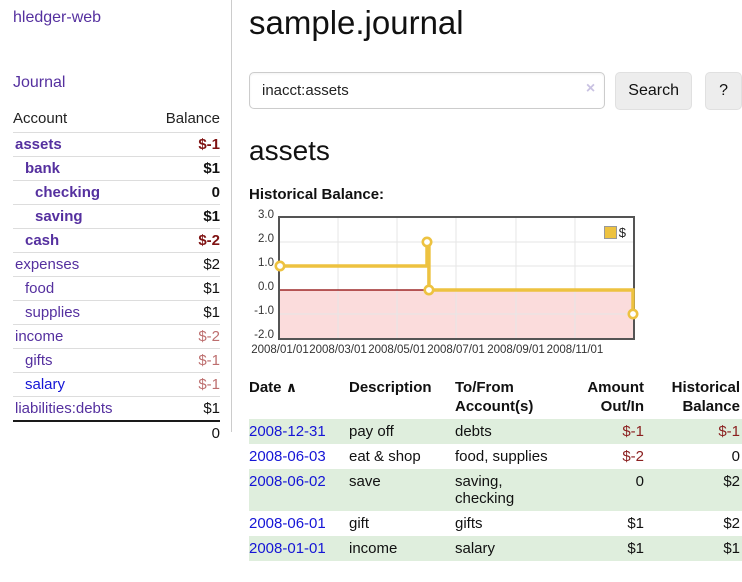  Describe the element at coordinates (495, 431) in the screenshot. I see `register-row: 2008-12-31 pay off debts $-1 $-1` at that location.